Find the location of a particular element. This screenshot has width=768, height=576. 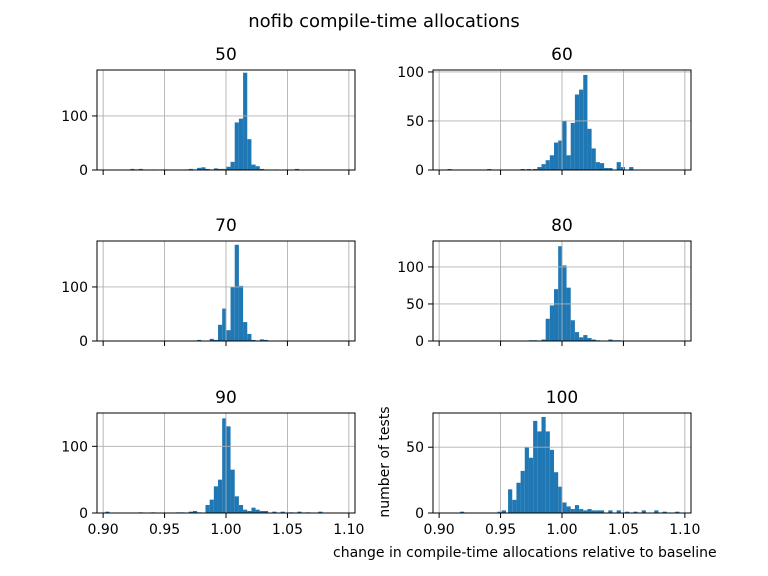

subplot-70: 0 100 70 is located at coordinates (208, 283).